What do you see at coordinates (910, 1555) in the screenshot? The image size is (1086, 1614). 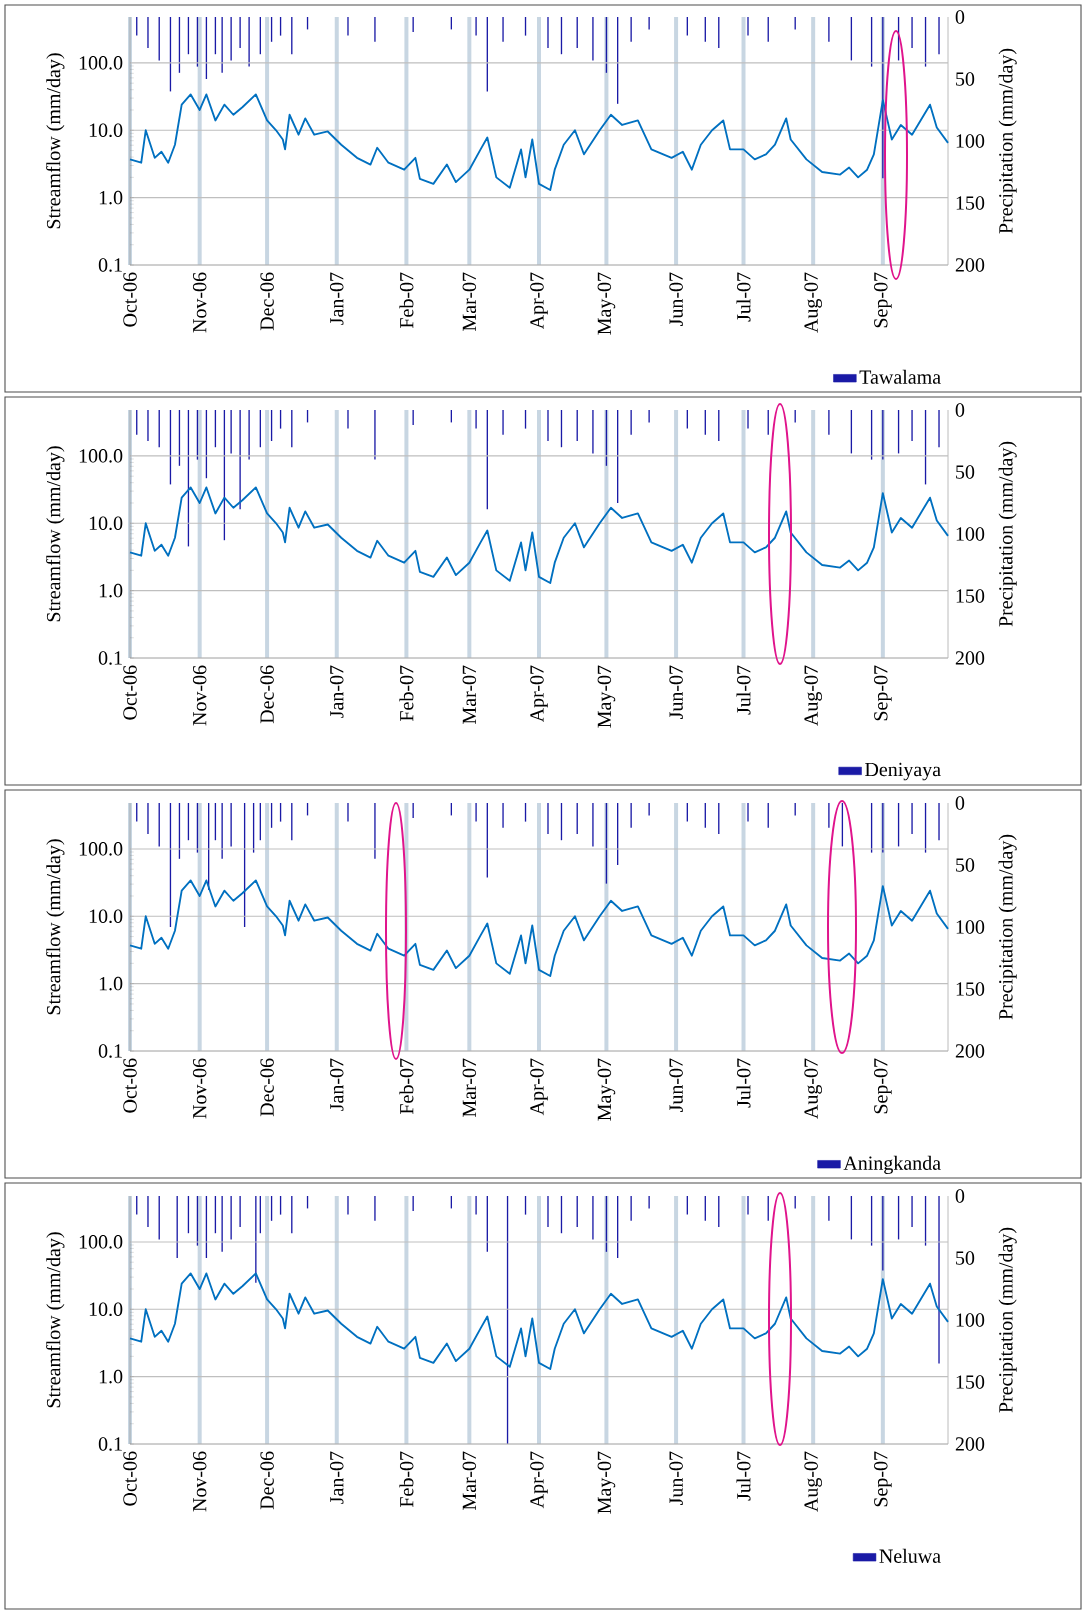 I see `legend-label: Neluwa` at bounding box center [910, 1555].